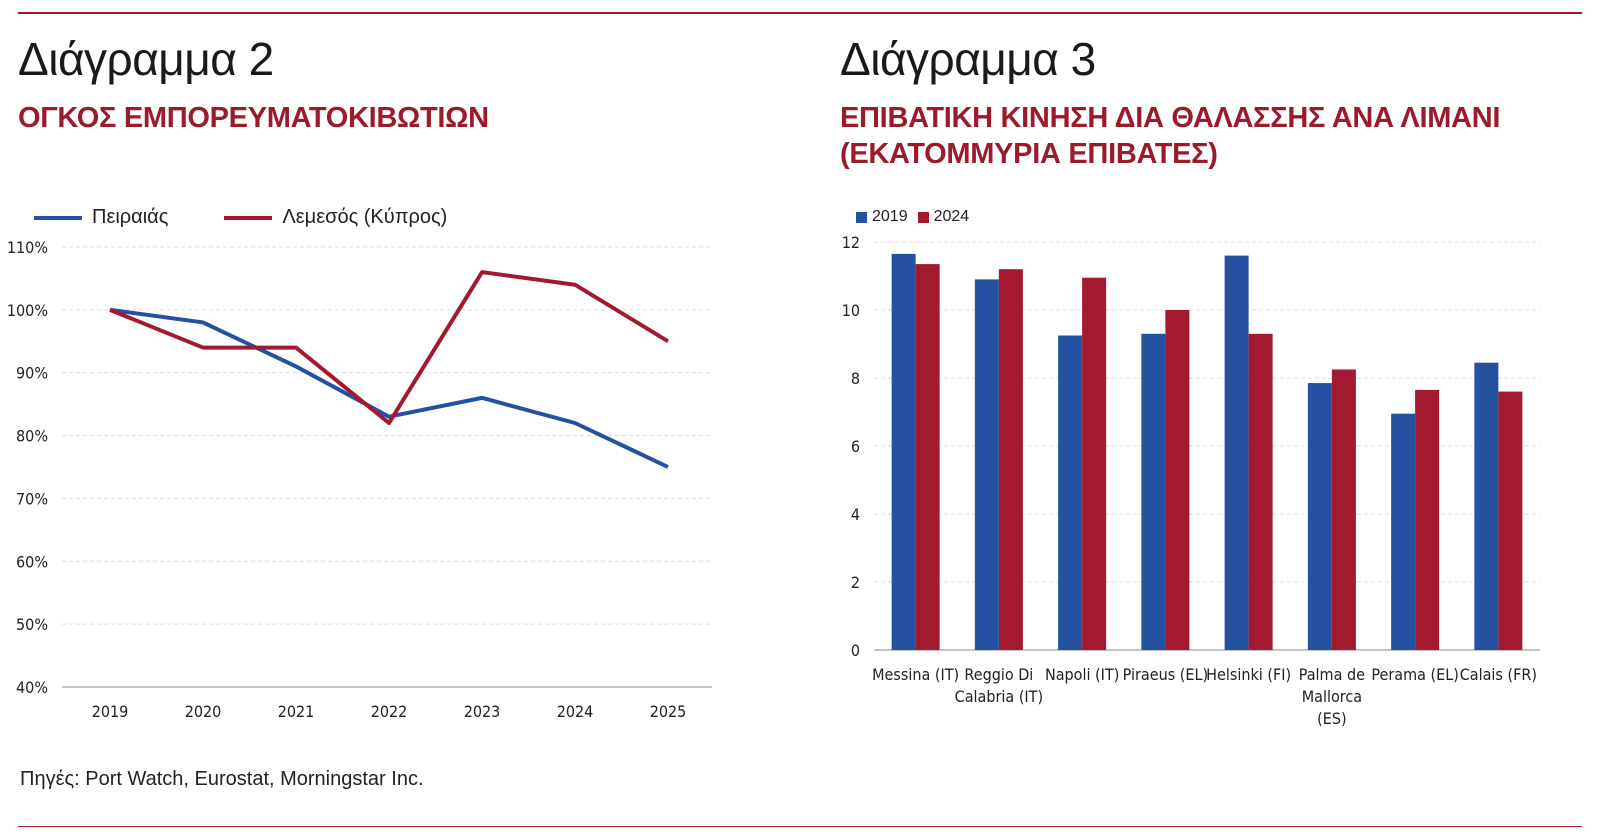  What do you see at coordinates (800, 826) in the screenshot?
I see `bottom-rule` at bounding box center [800, 826].